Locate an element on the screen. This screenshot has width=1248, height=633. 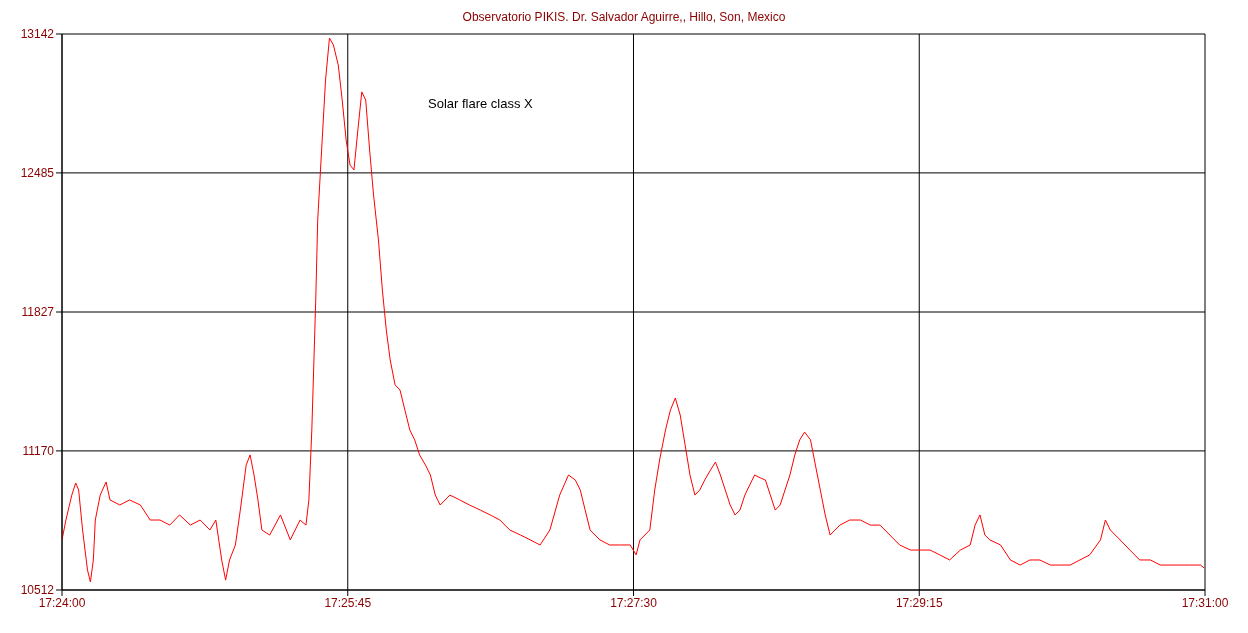
y-tick-label: 11170 is located at coordinates (38, 451).